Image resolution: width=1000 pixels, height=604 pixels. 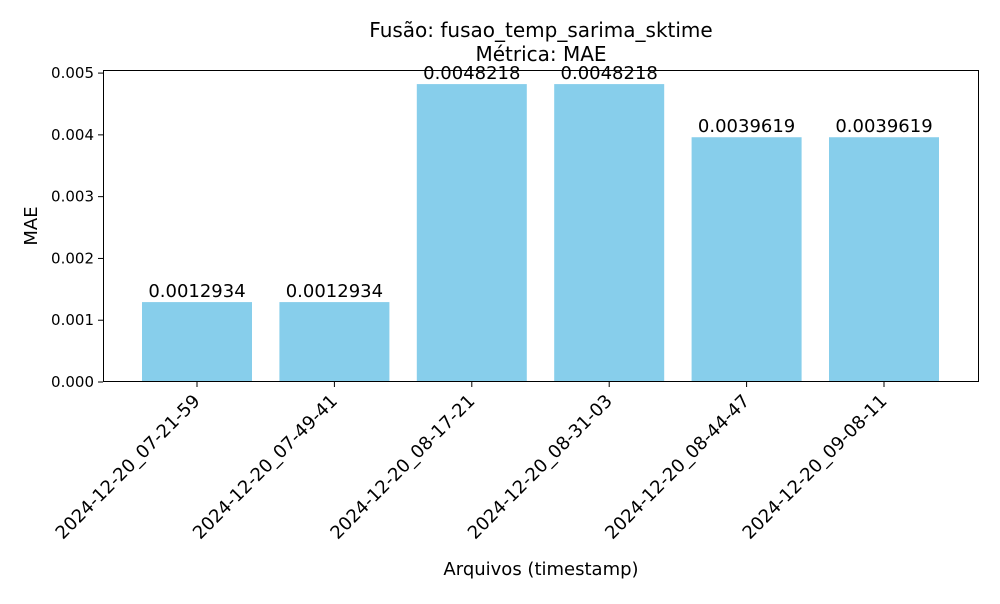 What do you see at coordinates (540, 30) in the screenshot?
I see `chart-title: Fusão: fusao_temp_sarima_sktime` at bounding box center [540, 30].